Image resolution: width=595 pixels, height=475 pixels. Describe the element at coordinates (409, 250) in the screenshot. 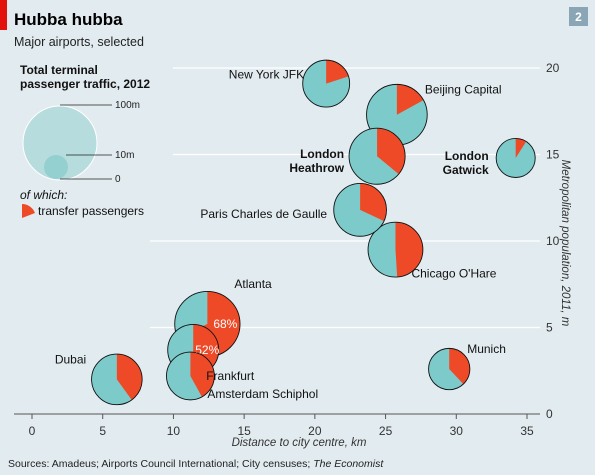

I see `transfer-slice-chicago-o-hare` at that location.